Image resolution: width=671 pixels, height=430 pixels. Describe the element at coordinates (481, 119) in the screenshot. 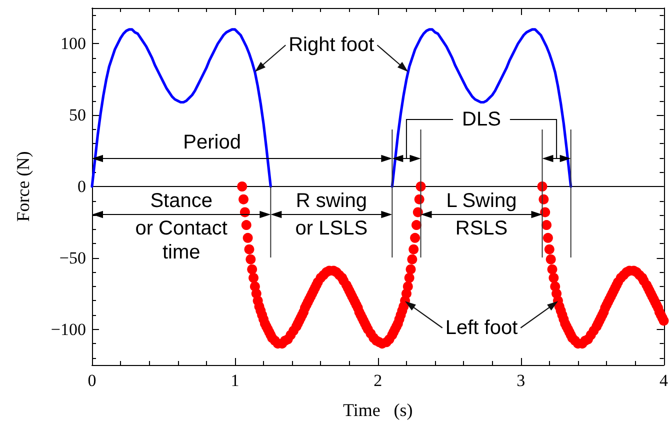

I see `annotation: DLS` at that location.